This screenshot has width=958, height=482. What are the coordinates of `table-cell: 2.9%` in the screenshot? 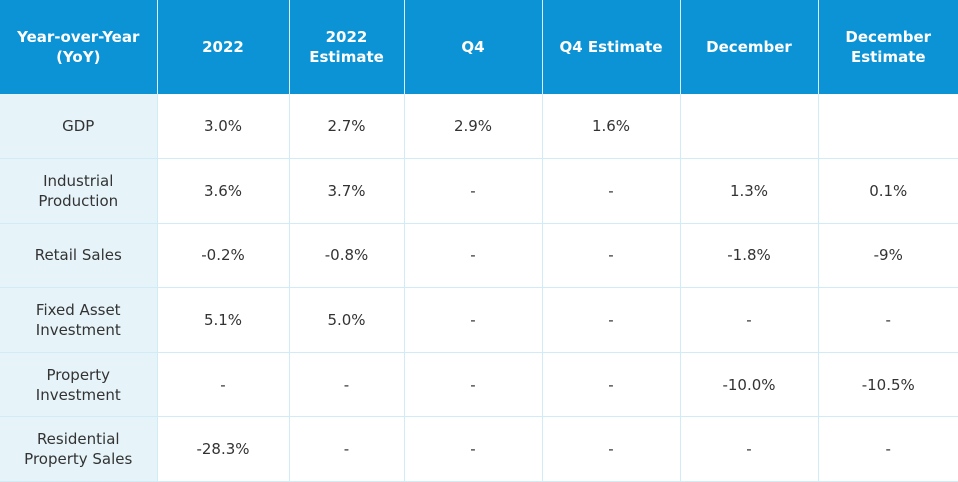 It's located at (473, 127).